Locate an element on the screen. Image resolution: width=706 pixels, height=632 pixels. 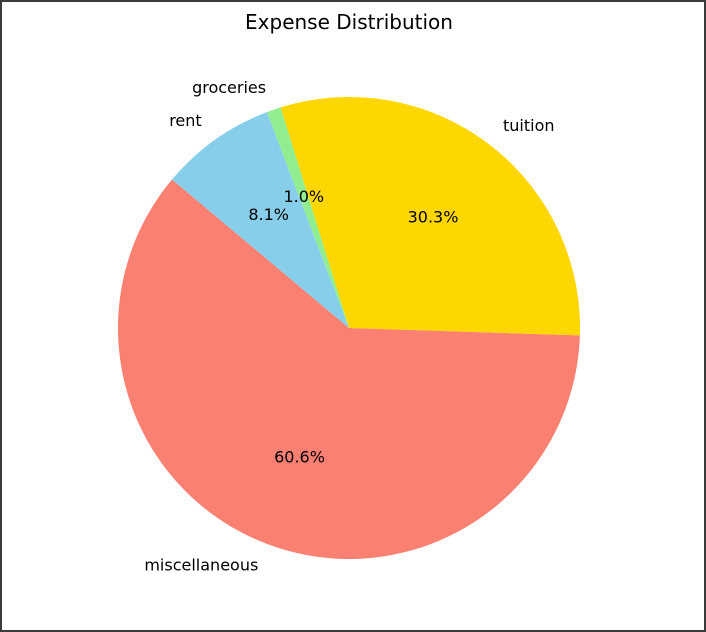
pie-slice-rent is located at coordinates (260, 220).